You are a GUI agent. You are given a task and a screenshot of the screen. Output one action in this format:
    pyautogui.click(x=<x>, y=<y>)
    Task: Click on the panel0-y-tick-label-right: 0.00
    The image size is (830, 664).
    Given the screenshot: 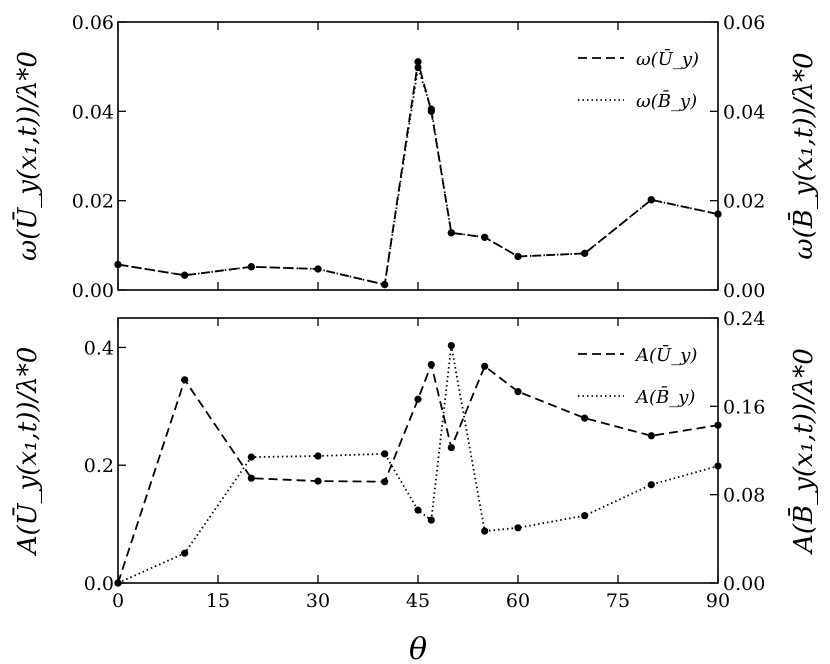 What is the action you would take?
    pyautogui.click(x=744, y=291)
    